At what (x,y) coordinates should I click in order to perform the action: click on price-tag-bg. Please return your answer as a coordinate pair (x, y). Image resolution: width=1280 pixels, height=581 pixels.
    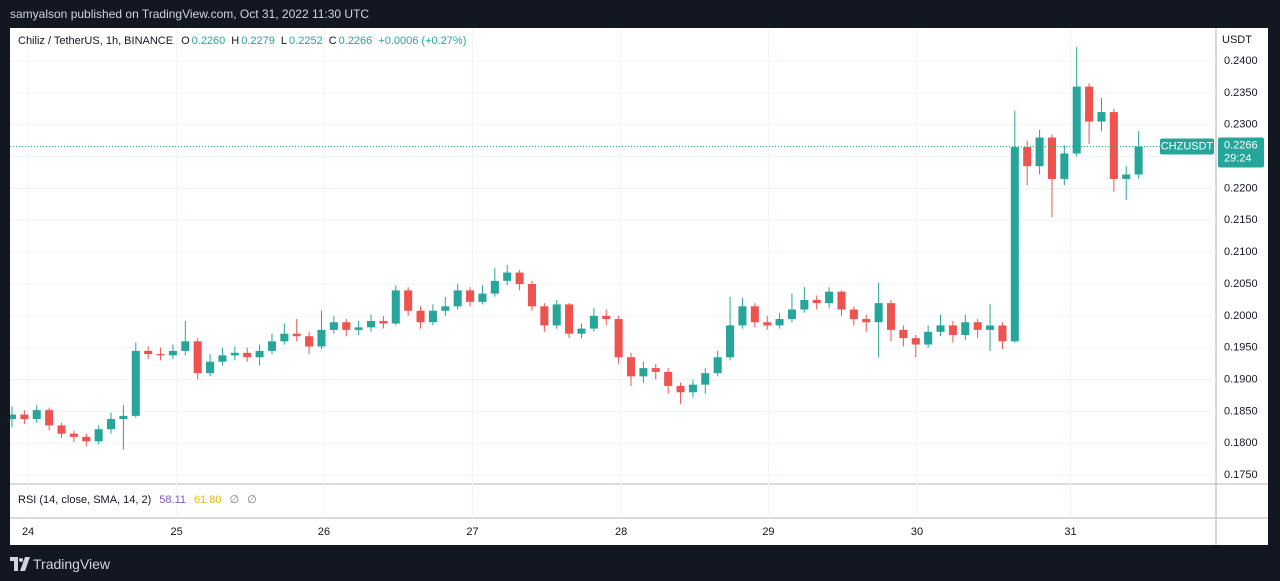
    Looking at the image, I should click on (1241, 152).